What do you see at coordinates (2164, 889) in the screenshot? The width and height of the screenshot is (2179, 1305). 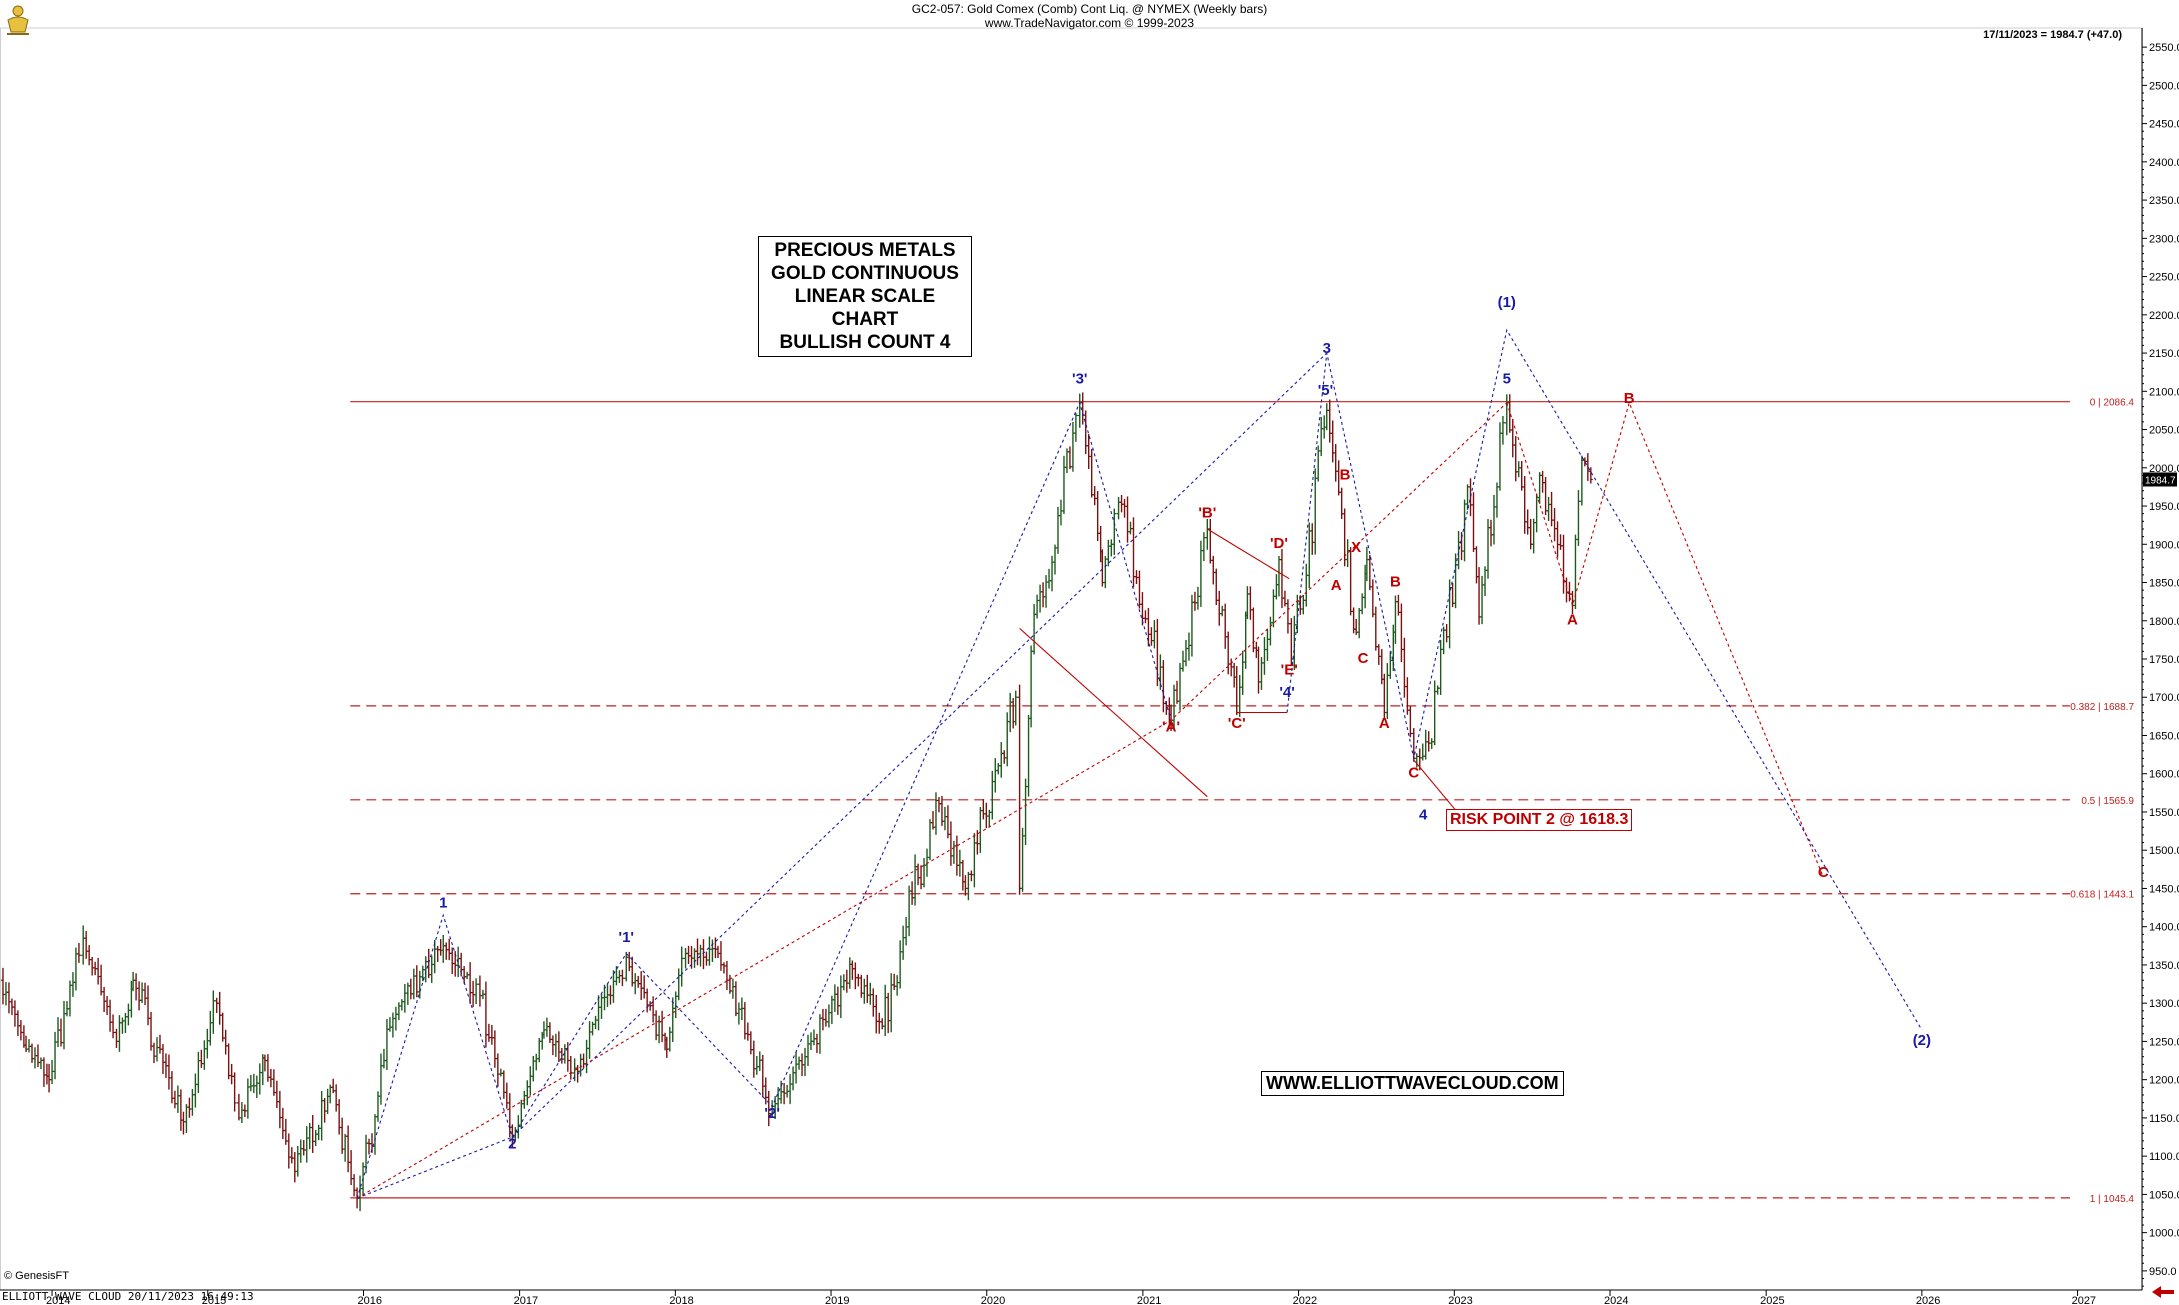 I see `y-tick-label: 1450.0` at bounding box center [2164, 889].